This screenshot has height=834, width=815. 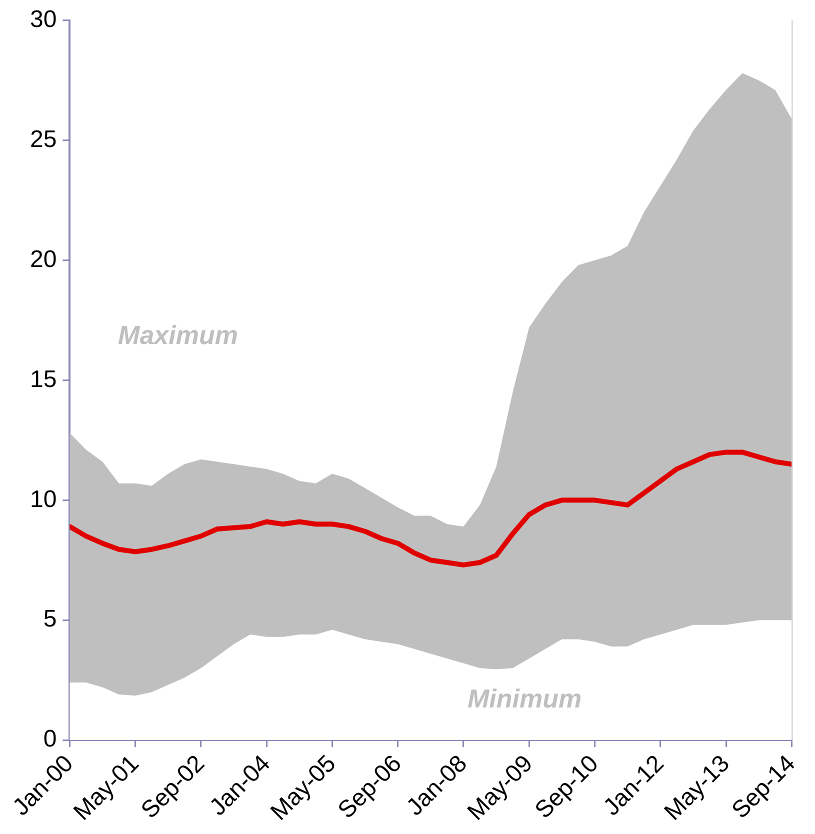 I want to click on y-tick-label: 25, so click(x=43, y=139).